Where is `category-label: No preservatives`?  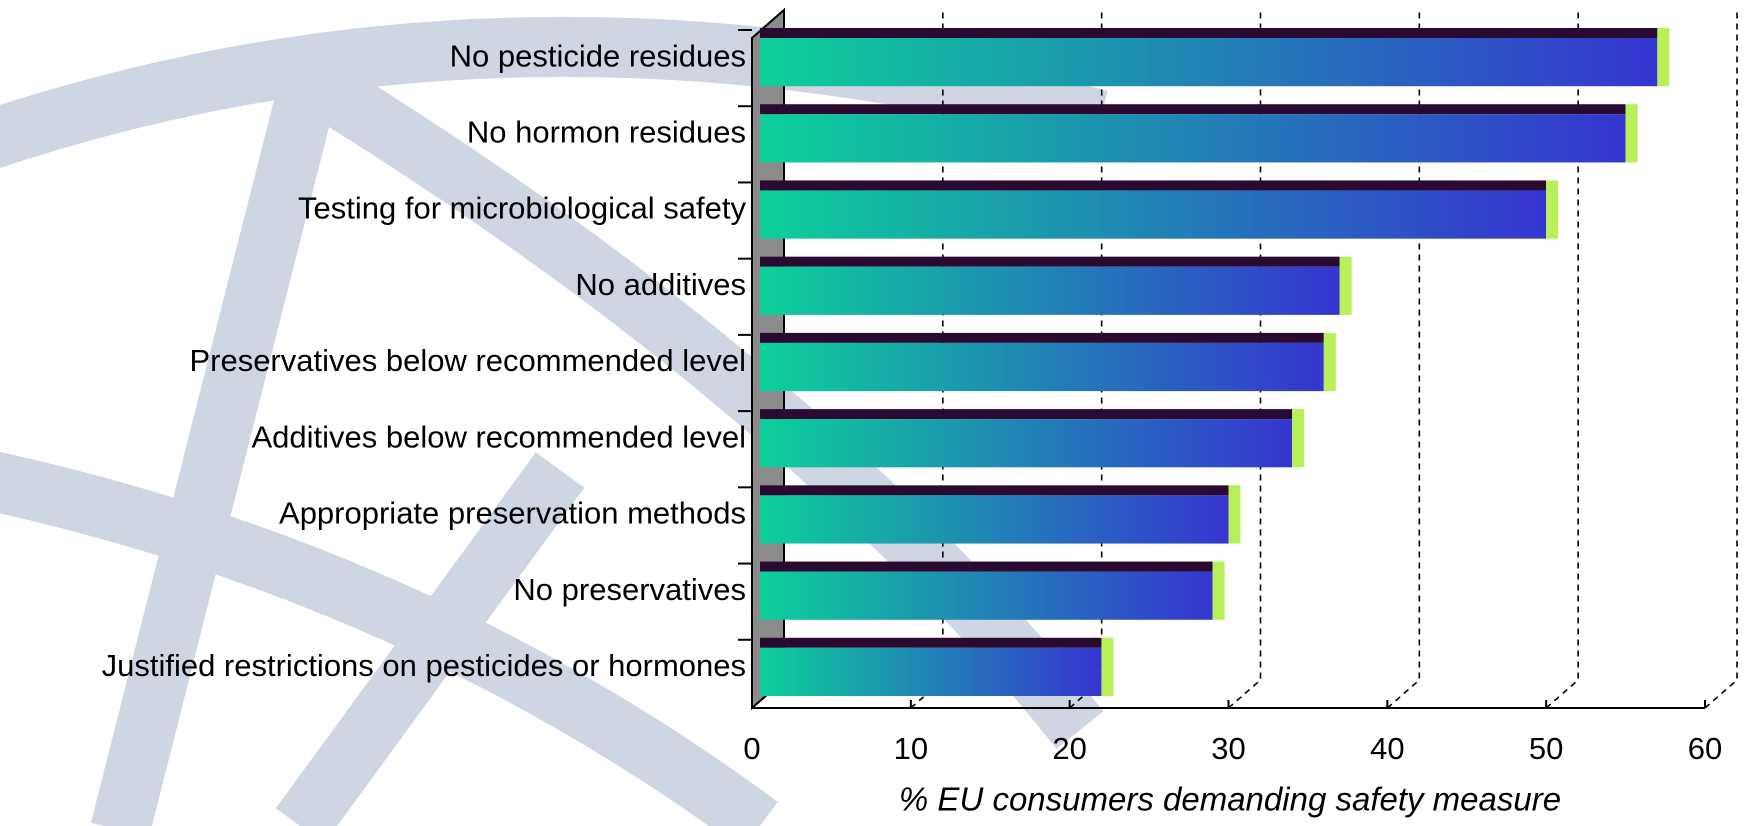 category-label: No preservatives is located at coordinates (629, 589).